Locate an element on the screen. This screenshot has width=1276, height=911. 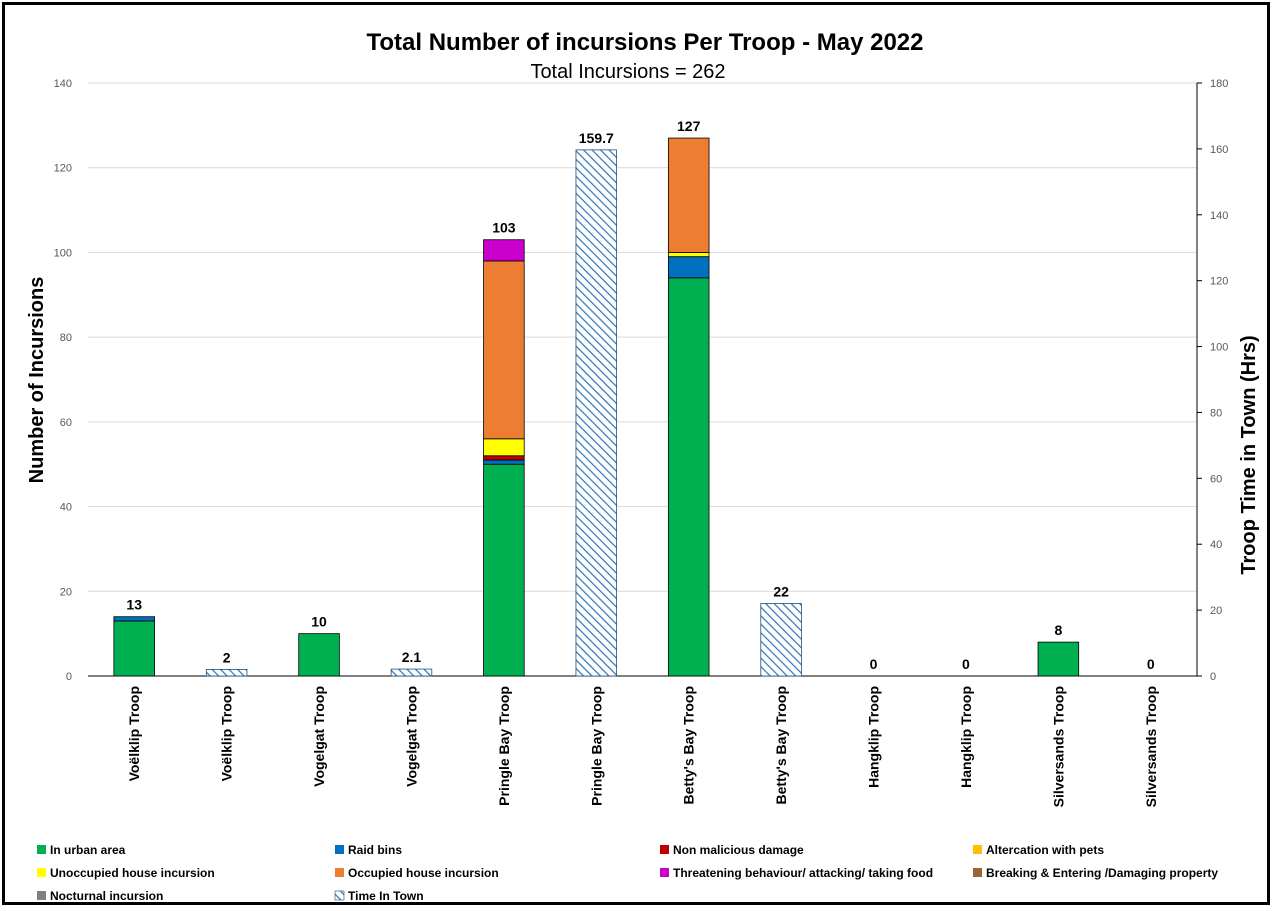
legend-label: Breaking & Entering /Damaging property is located at coordinates (1102, 873).